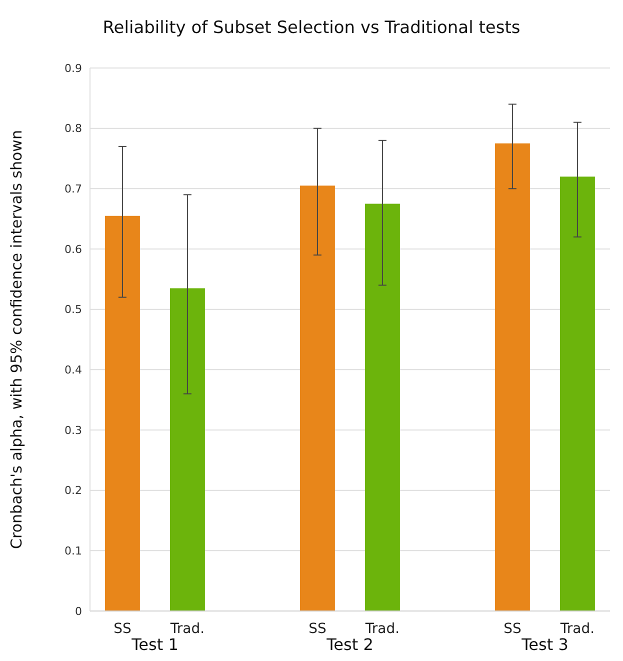 This screenshot has height=661, width=623. I want to click on text: Test 2, so click(350, 644).